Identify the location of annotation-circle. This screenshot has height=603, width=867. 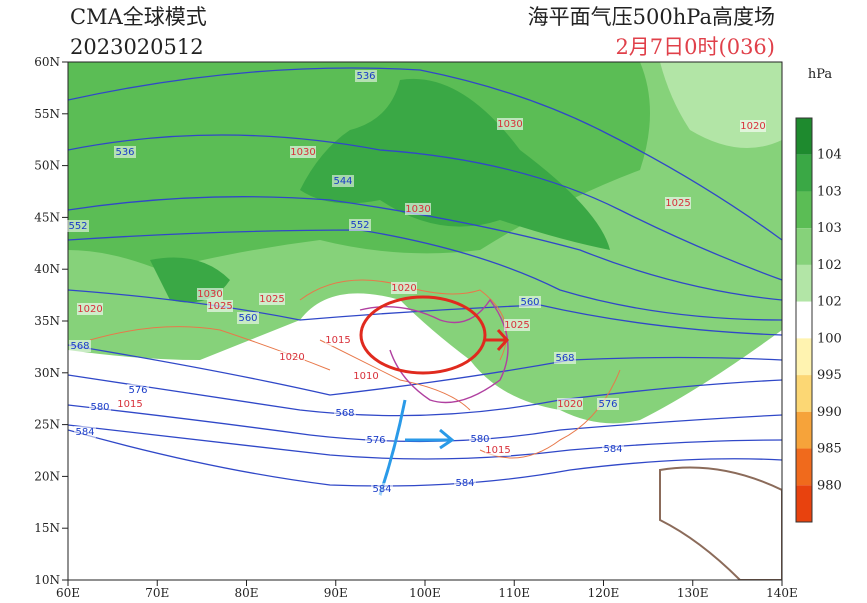
(423, 335).